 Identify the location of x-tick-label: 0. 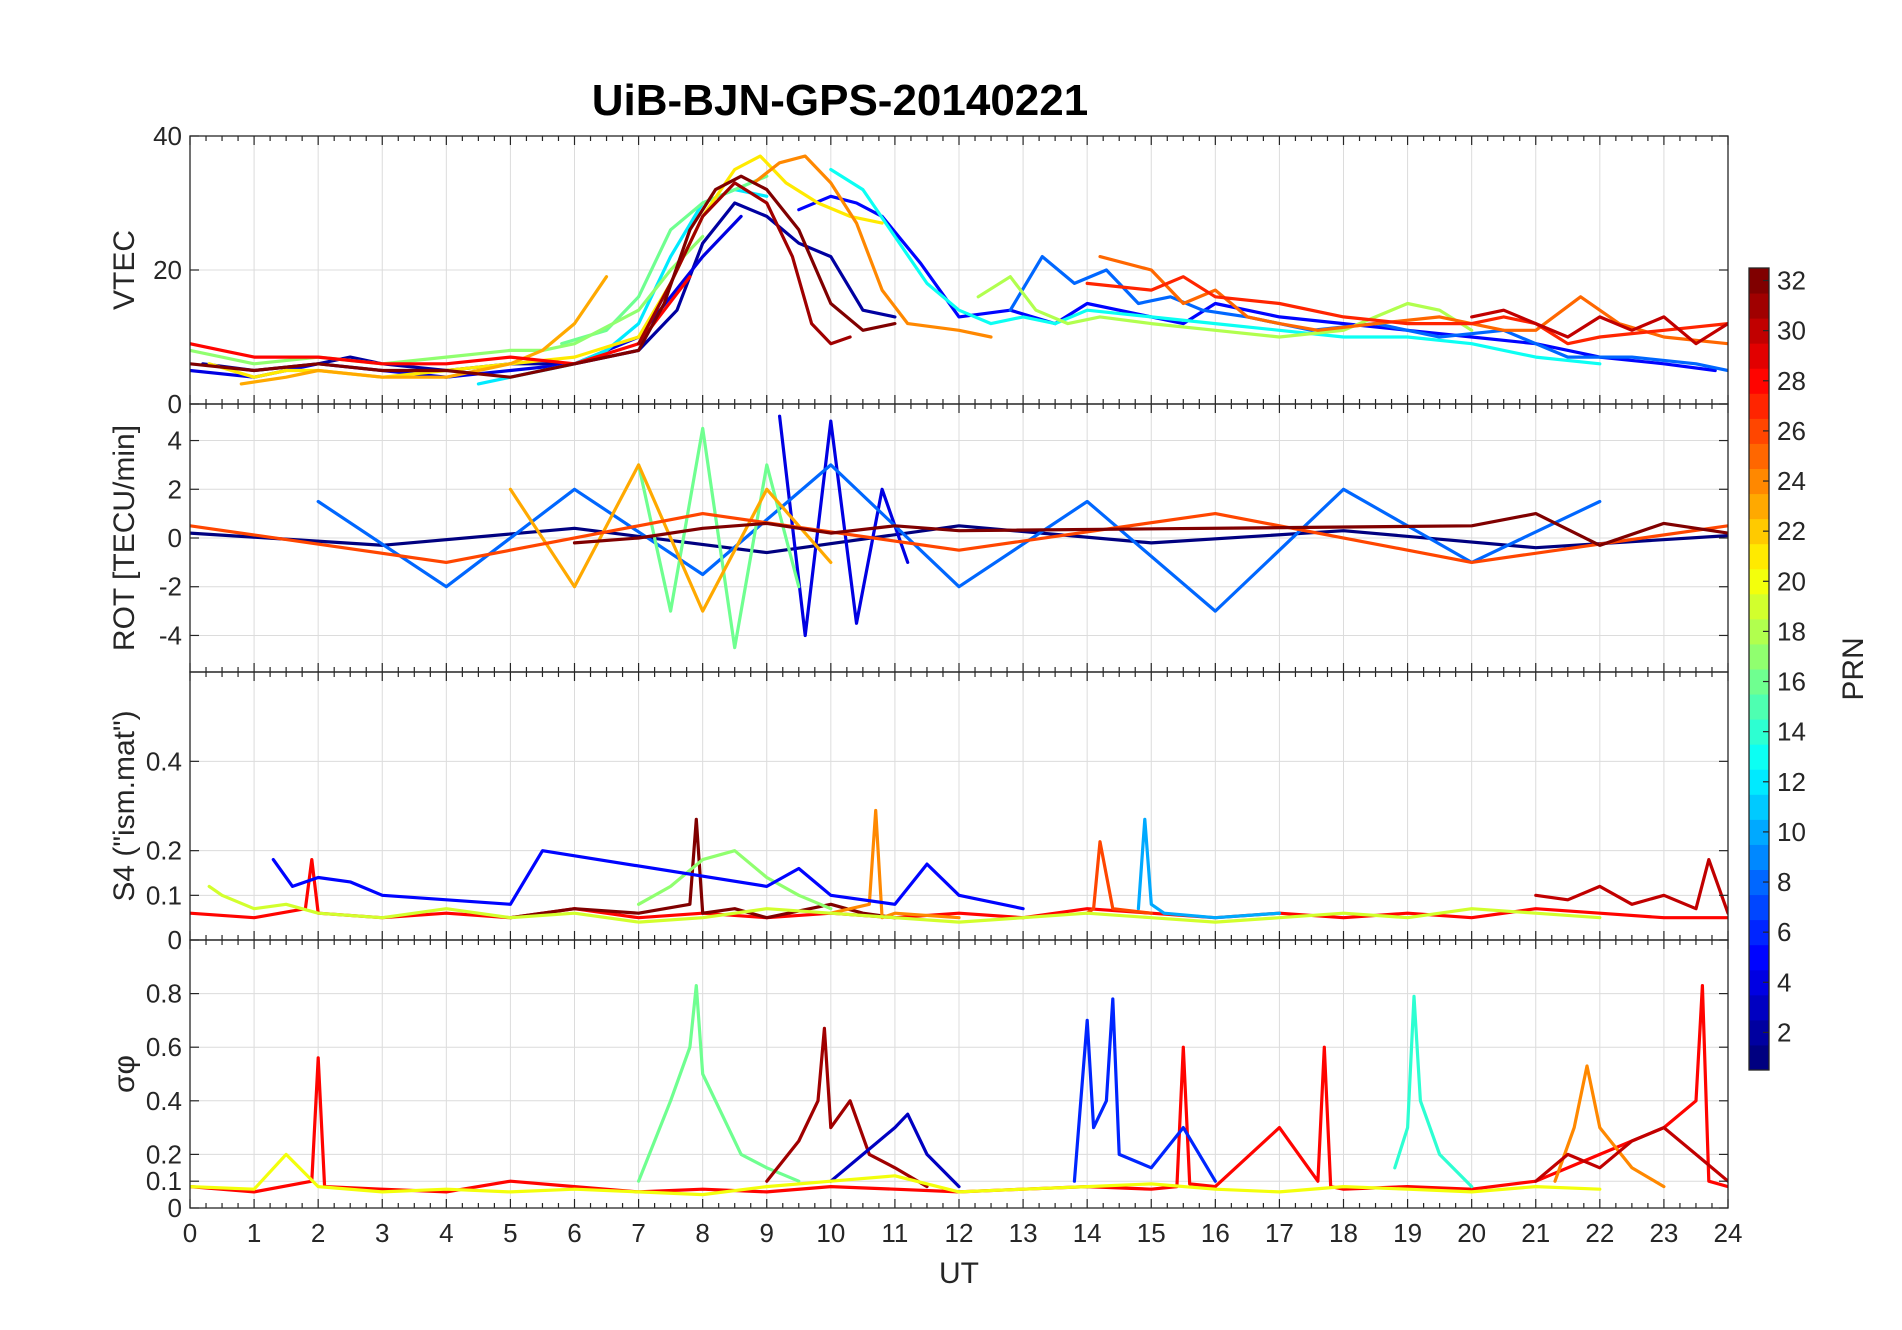
(190, 1233).